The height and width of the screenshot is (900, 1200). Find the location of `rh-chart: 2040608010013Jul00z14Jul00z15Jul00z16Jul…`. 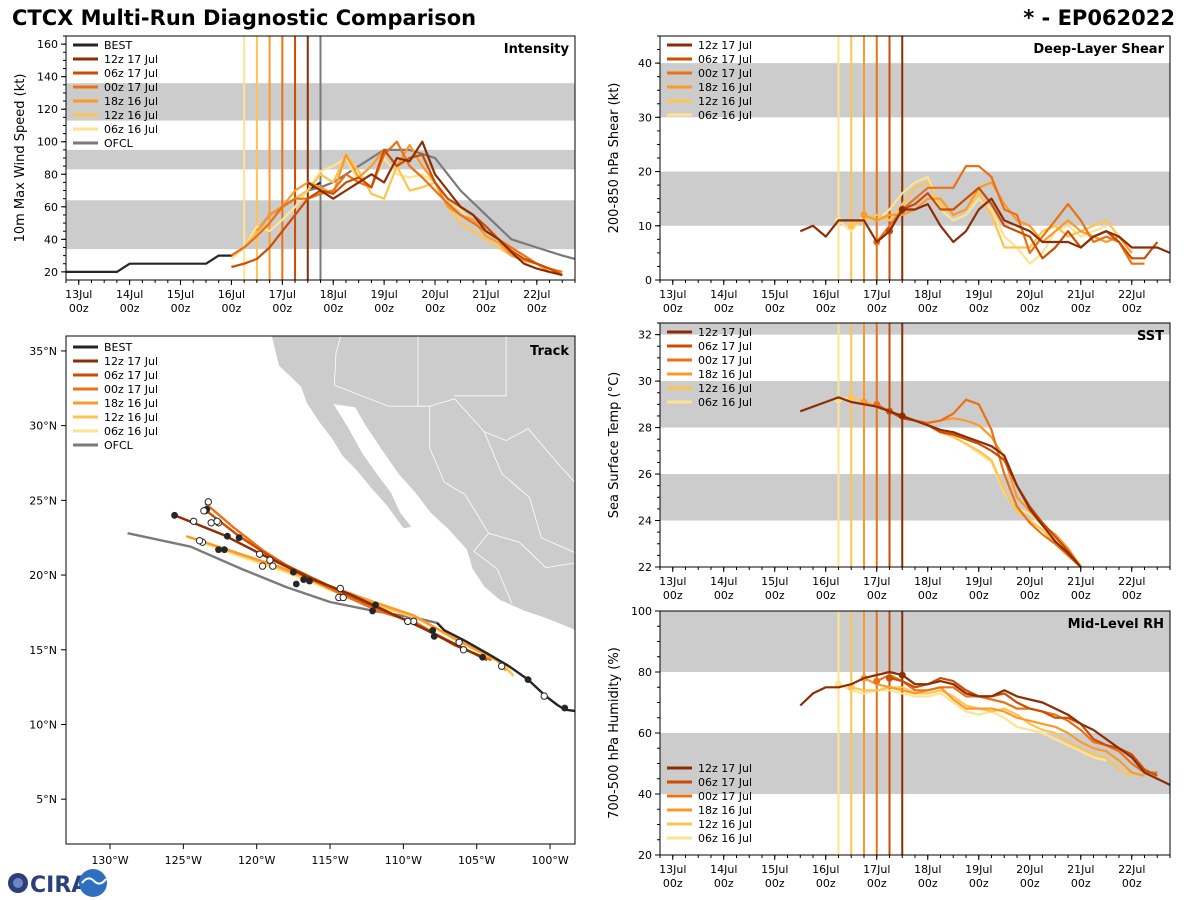

rh-chart: 2040608010013Jul00z14Jul00z15Jul00z16Jul… is located at coordinates (889, 747).